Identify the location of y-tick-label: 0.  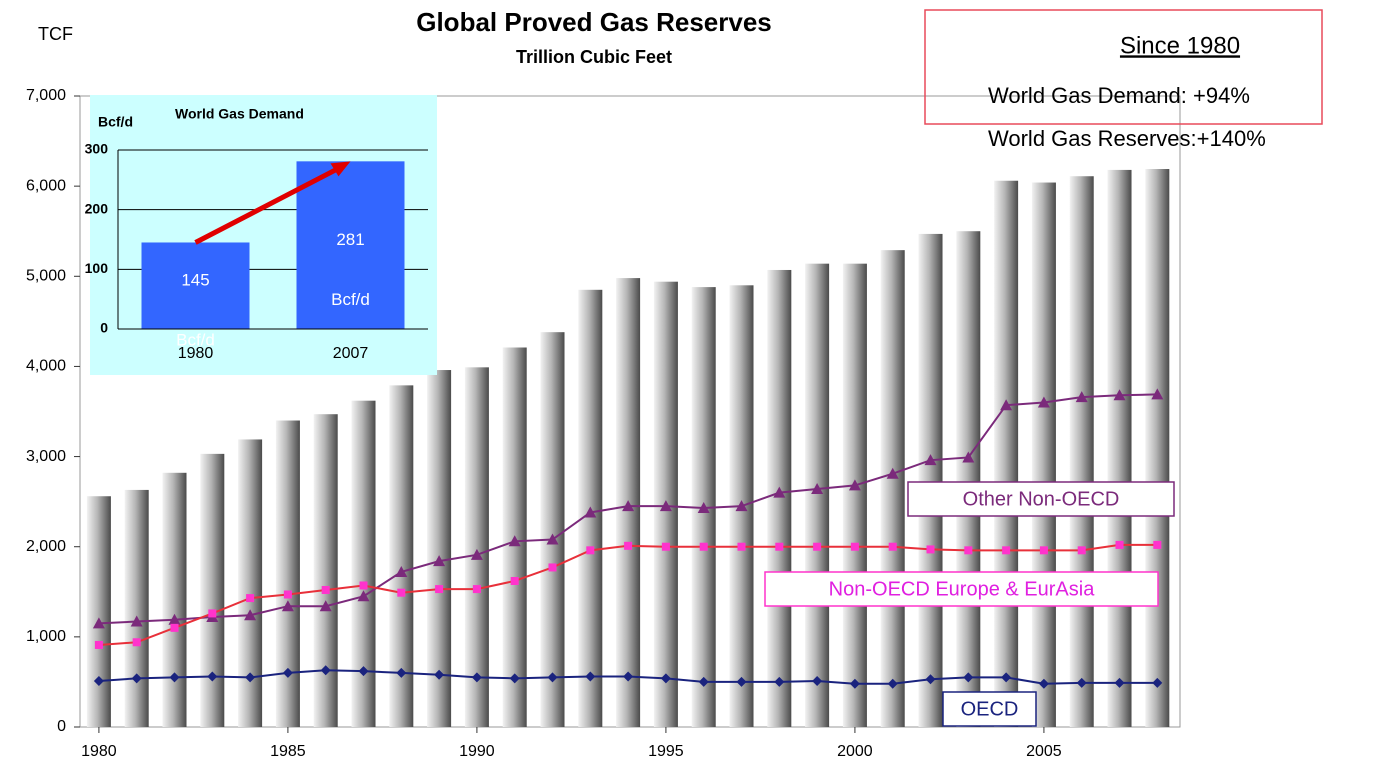
(61, 726).